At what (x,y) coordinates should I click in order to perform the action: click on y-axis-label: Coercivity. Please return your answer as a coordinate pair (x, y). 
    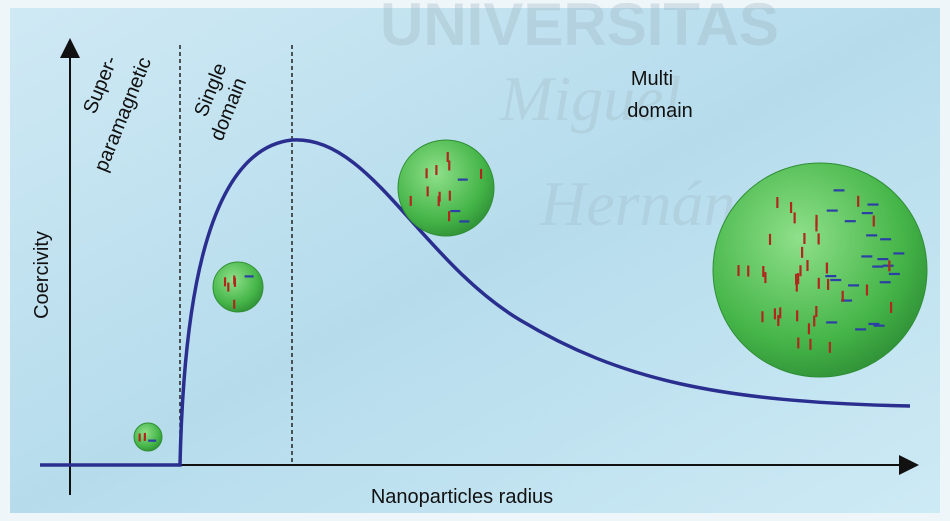
    Looking at the image, I should click on (42, 275).